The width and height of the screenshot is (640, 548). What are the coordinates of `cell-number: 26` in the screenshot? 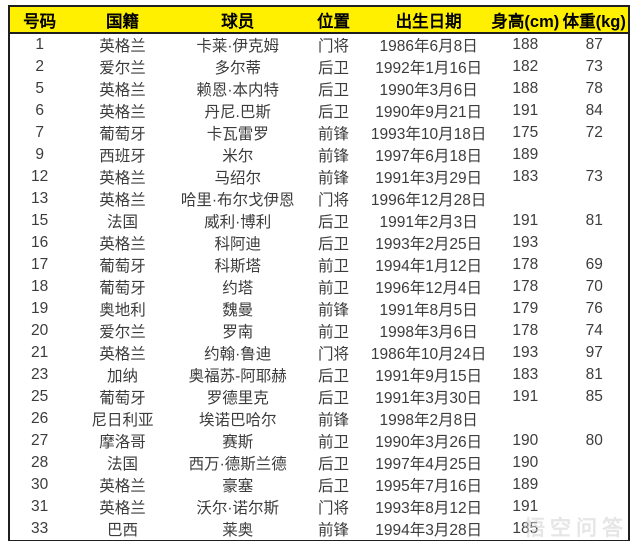 It's located at (40, 418).